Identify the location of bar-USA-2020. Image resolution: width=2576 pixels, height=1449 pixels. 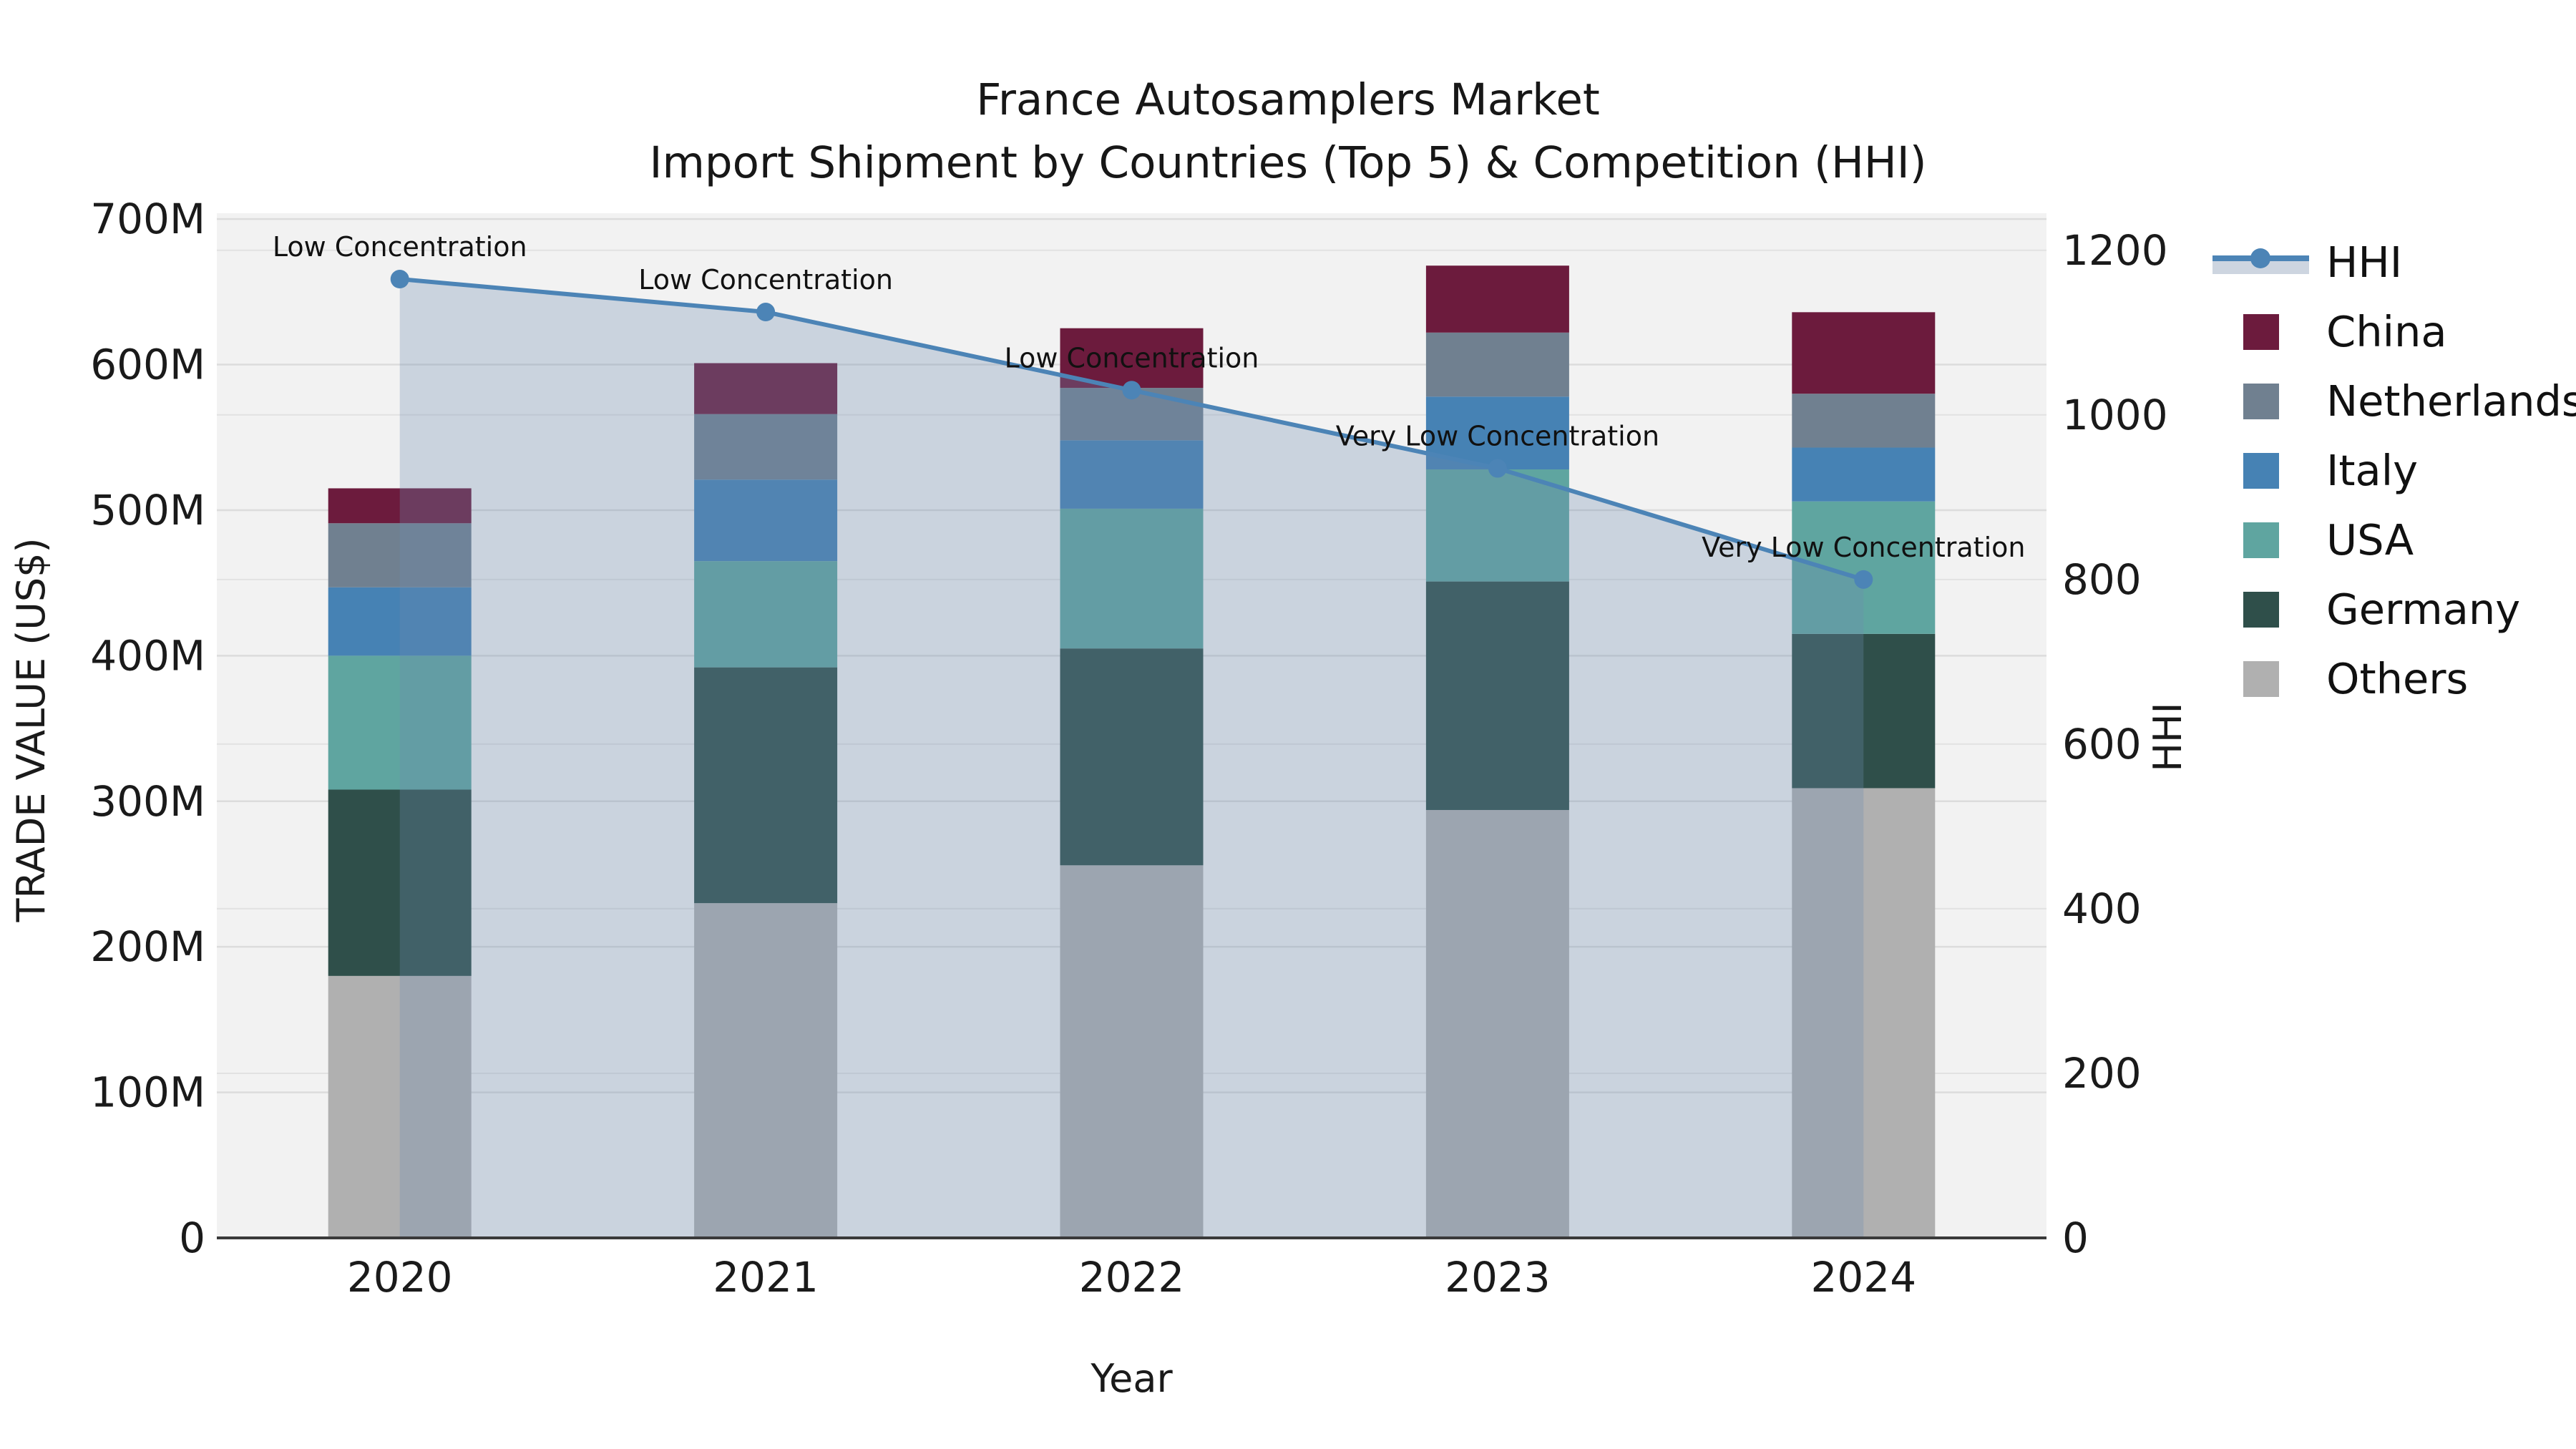
(400, 722).